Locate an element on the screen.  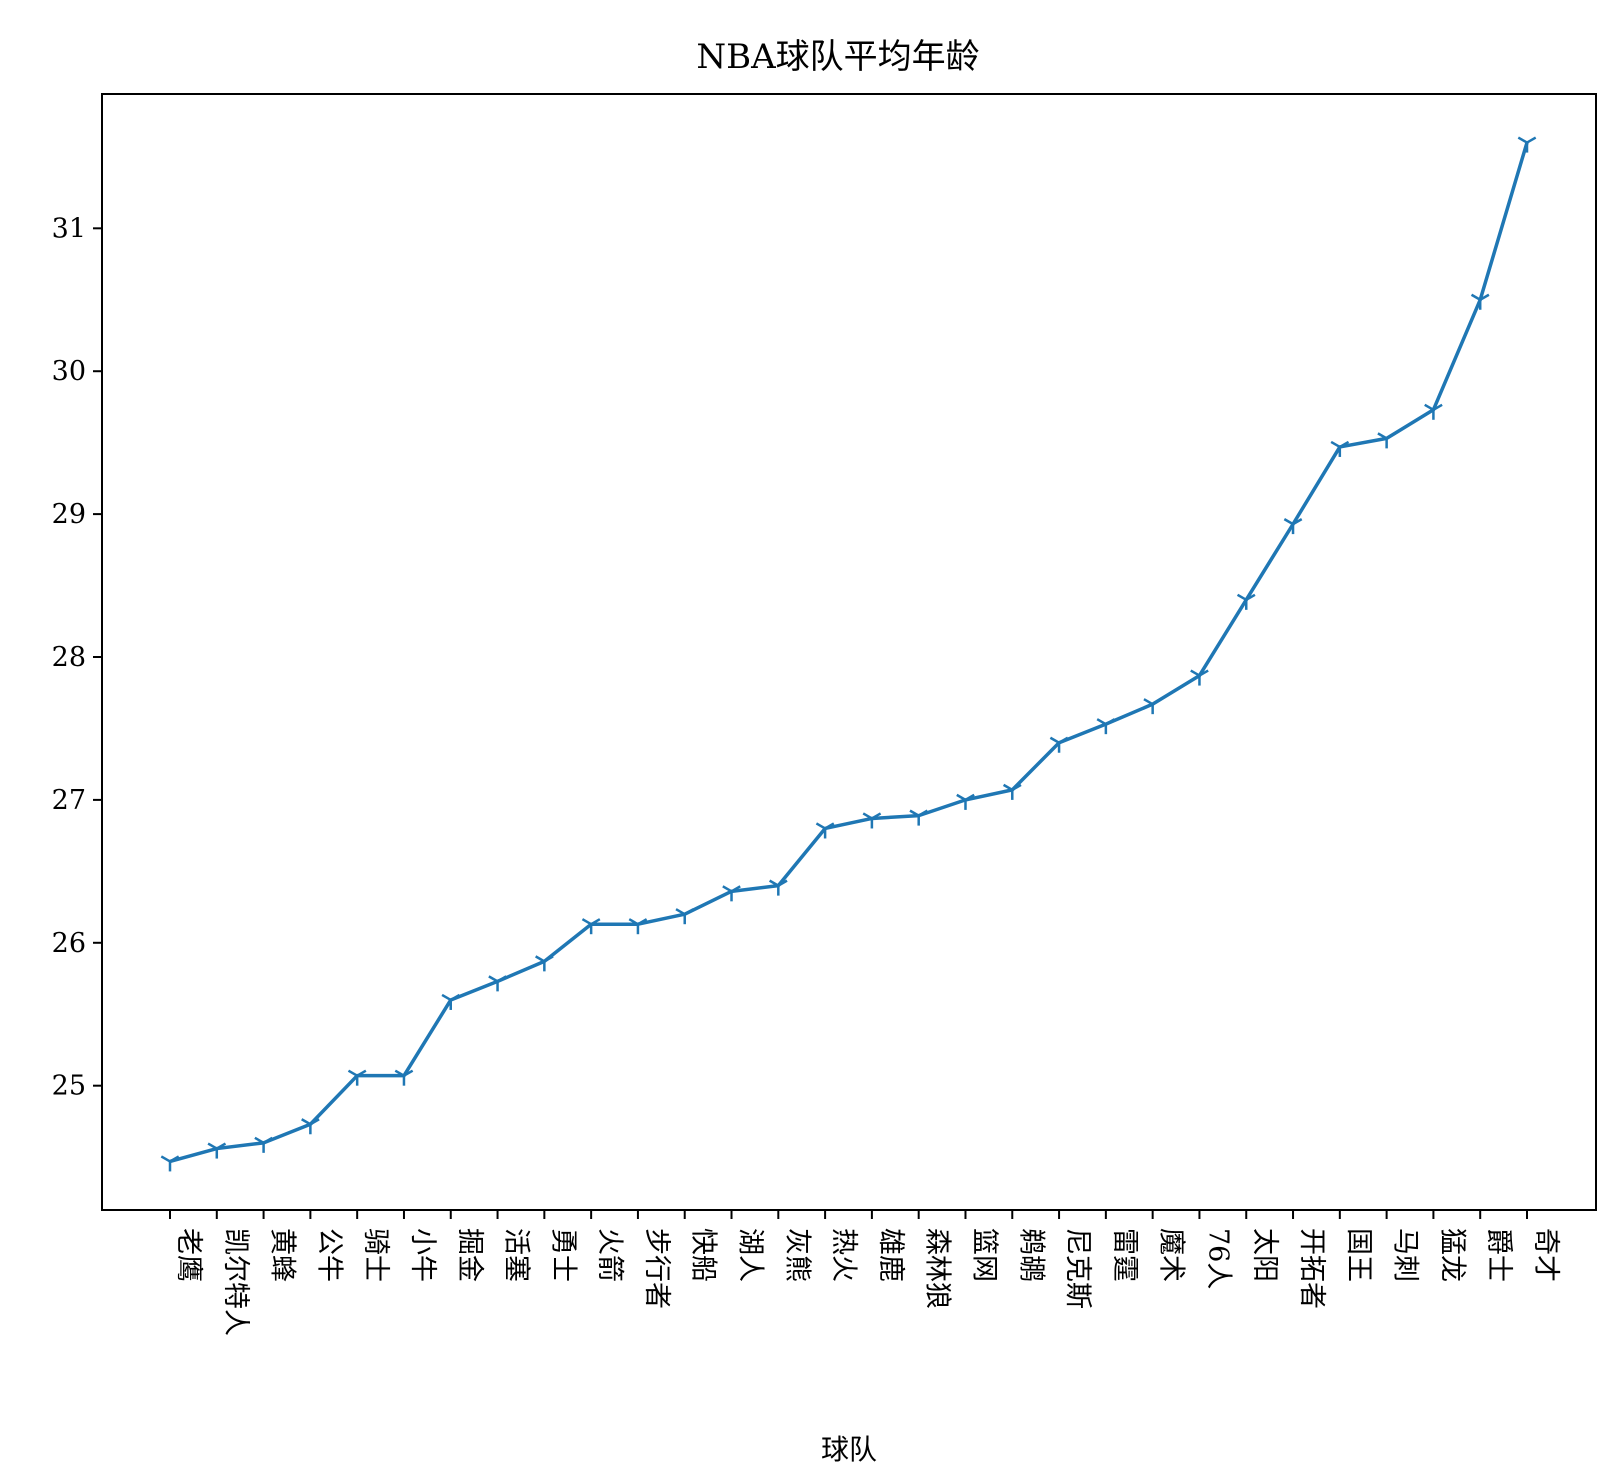
x-tick-label: 步行者 is located at coordinates (656, 1268).